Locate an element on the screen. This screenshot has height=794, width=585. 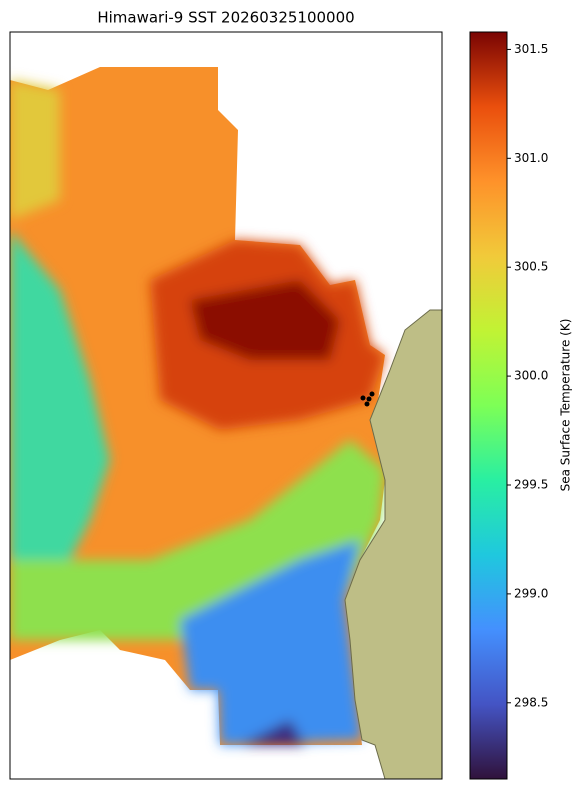
sst-cool-west is located at coordinates (60, 415).